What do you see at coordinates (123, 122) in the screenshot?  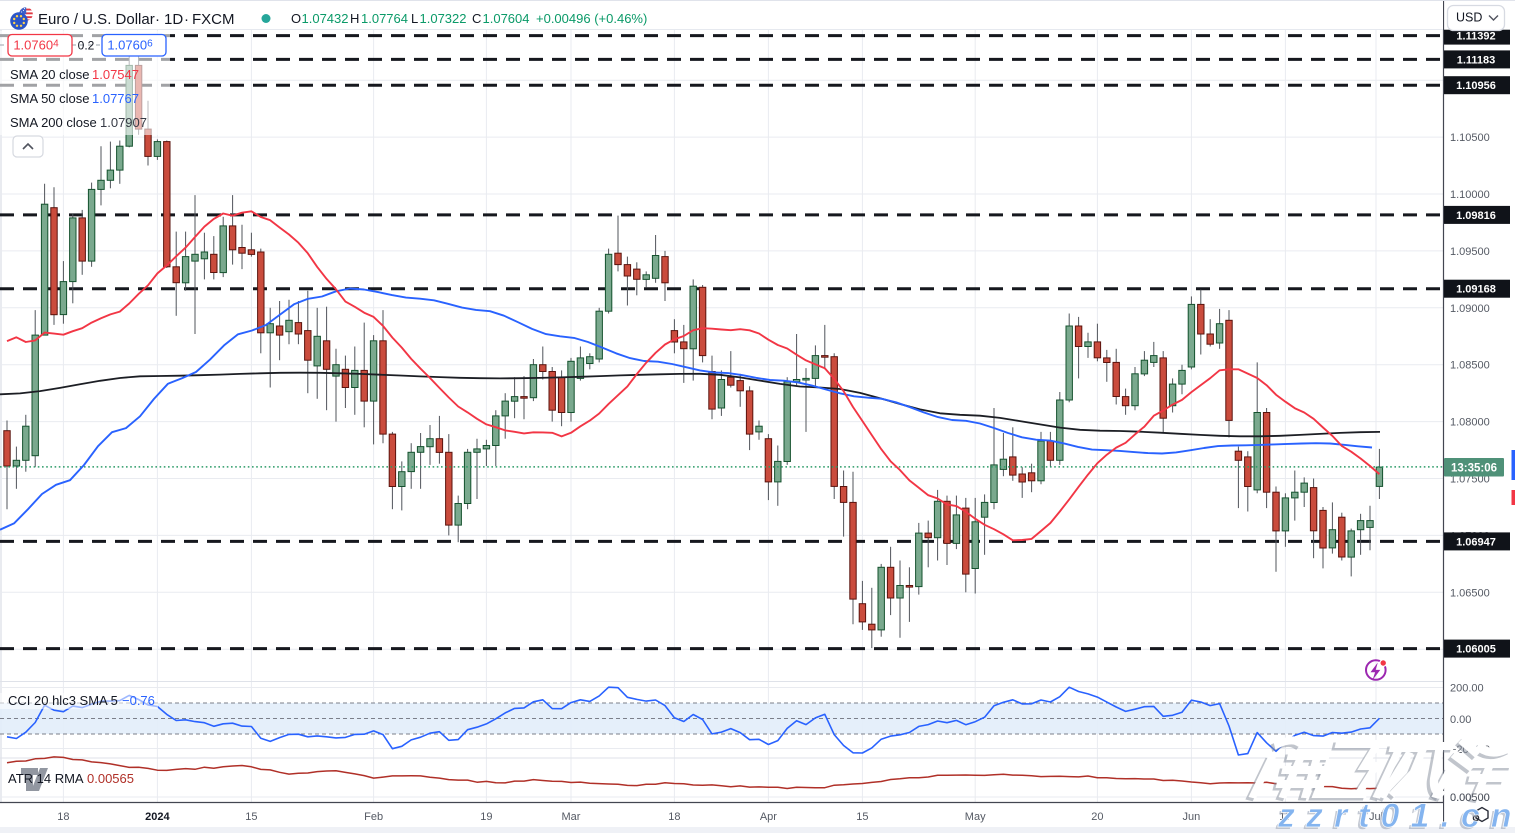 I see `svg-text: 1.07907` at bounding box center [123, 122].